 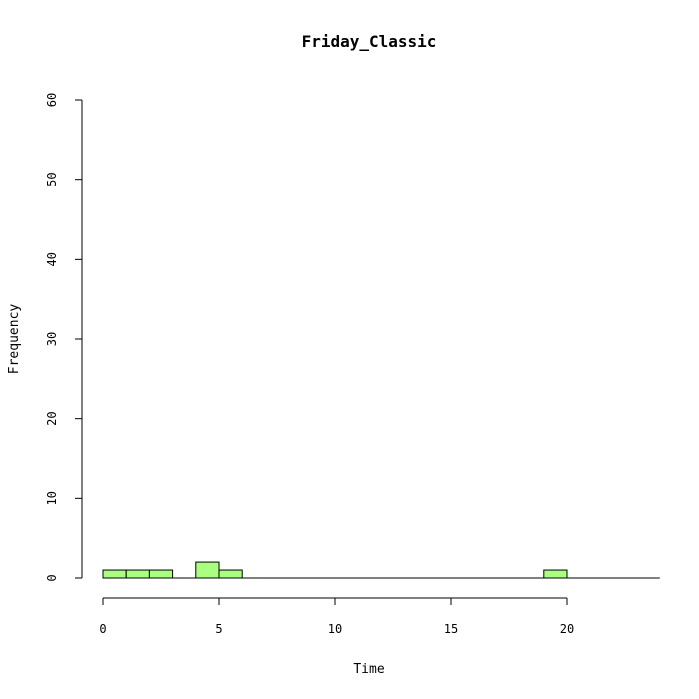 I want to click on y-tick-label-60: 60, so click(x=52, y=100).